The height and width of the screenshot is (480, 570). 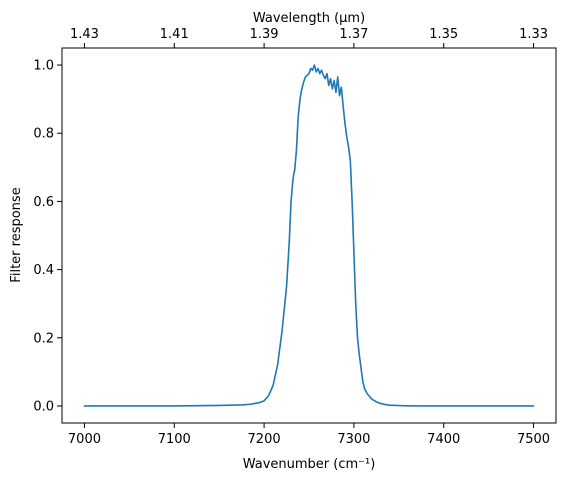 I want to click on top-tick-label: 1.41, so click(x=174, y=34).